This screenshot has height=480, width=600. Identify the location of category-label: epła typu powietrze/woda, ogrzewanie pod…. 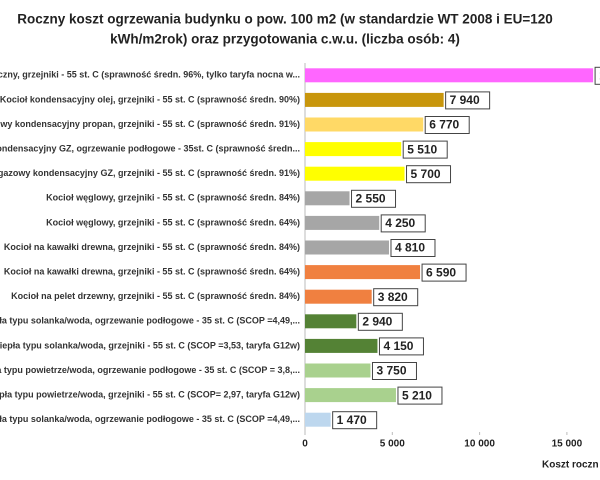
(150, 370).